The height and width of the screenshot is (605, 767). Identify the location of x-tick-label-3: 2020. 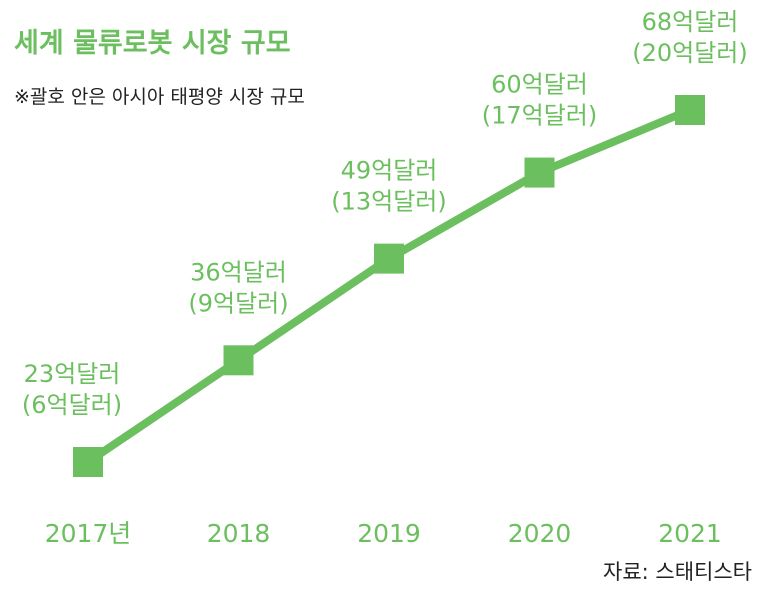
(540, 533).